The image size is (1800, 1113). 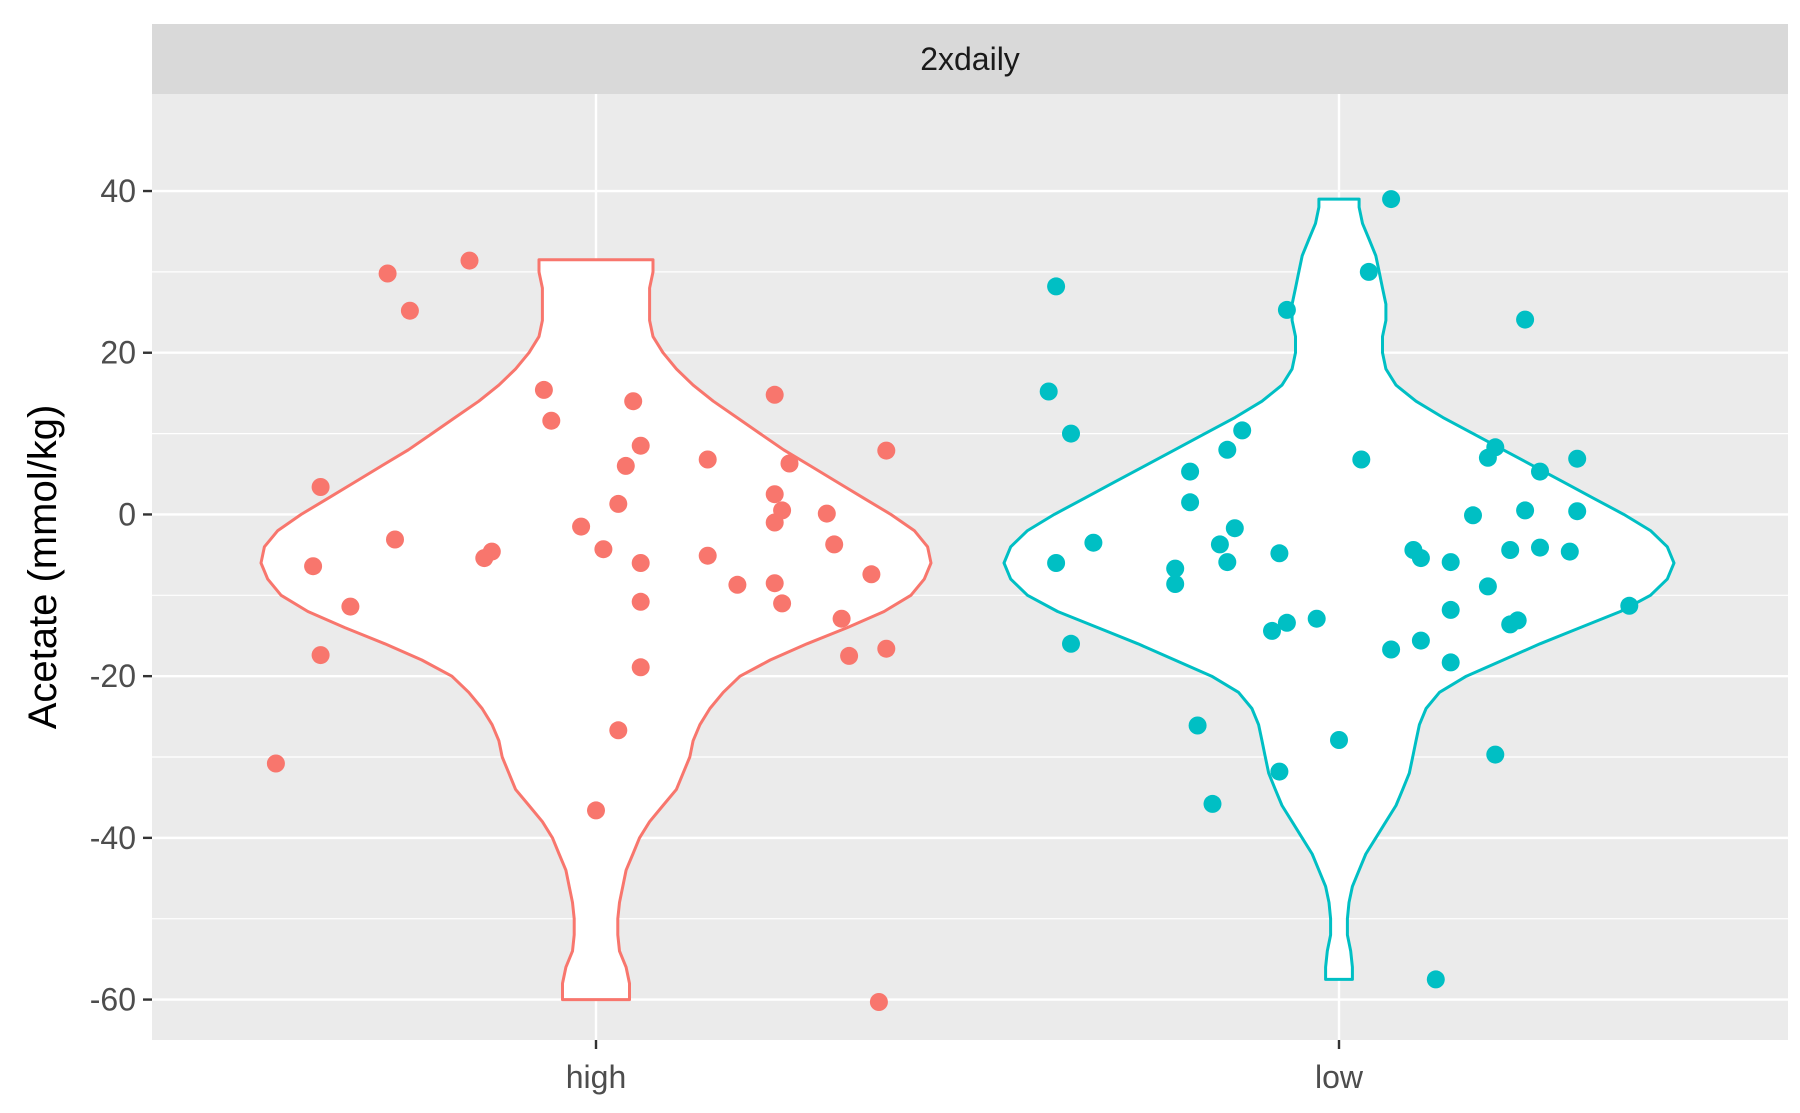 I want to click on x-tick-label: low, so click(x=1339, y=1077).